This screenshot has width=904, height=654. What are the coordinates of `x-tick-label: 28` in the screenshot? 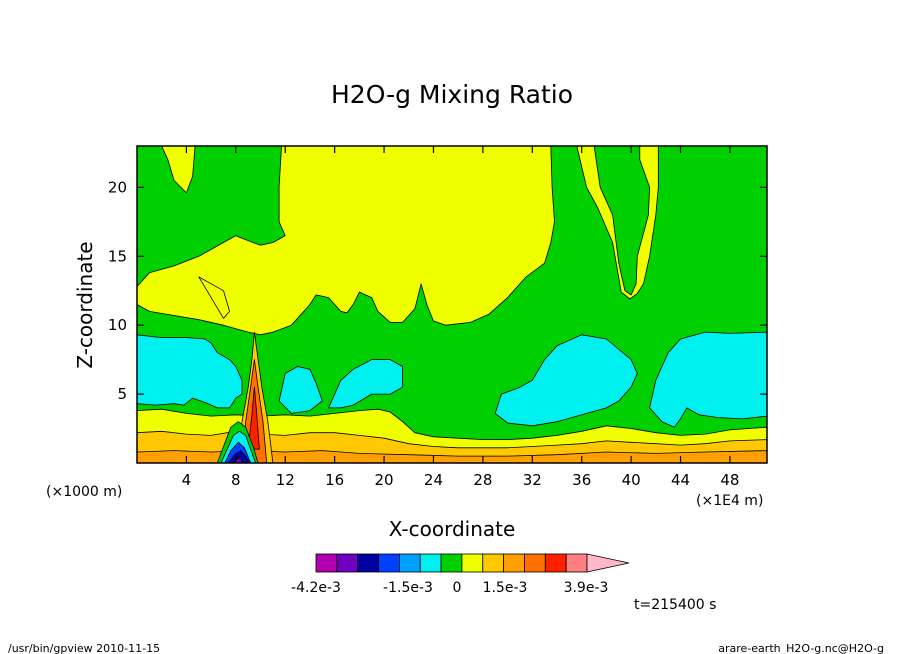 It's located at (482, 480).